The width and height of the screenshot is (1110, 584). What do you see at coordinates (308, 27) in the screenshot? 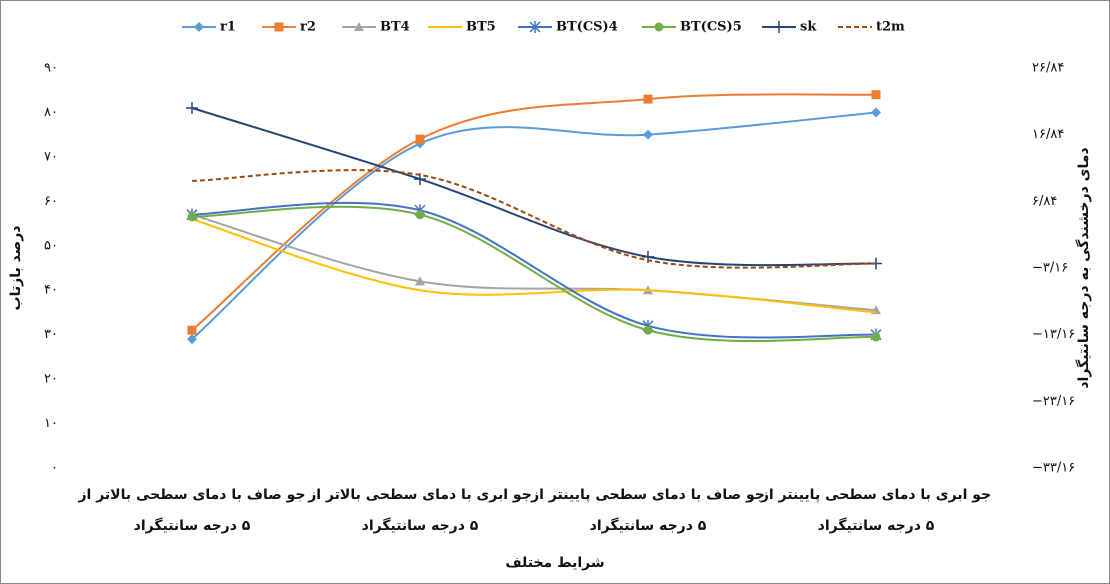
I see `legend-label: r2` at bounding box center [308, 27].